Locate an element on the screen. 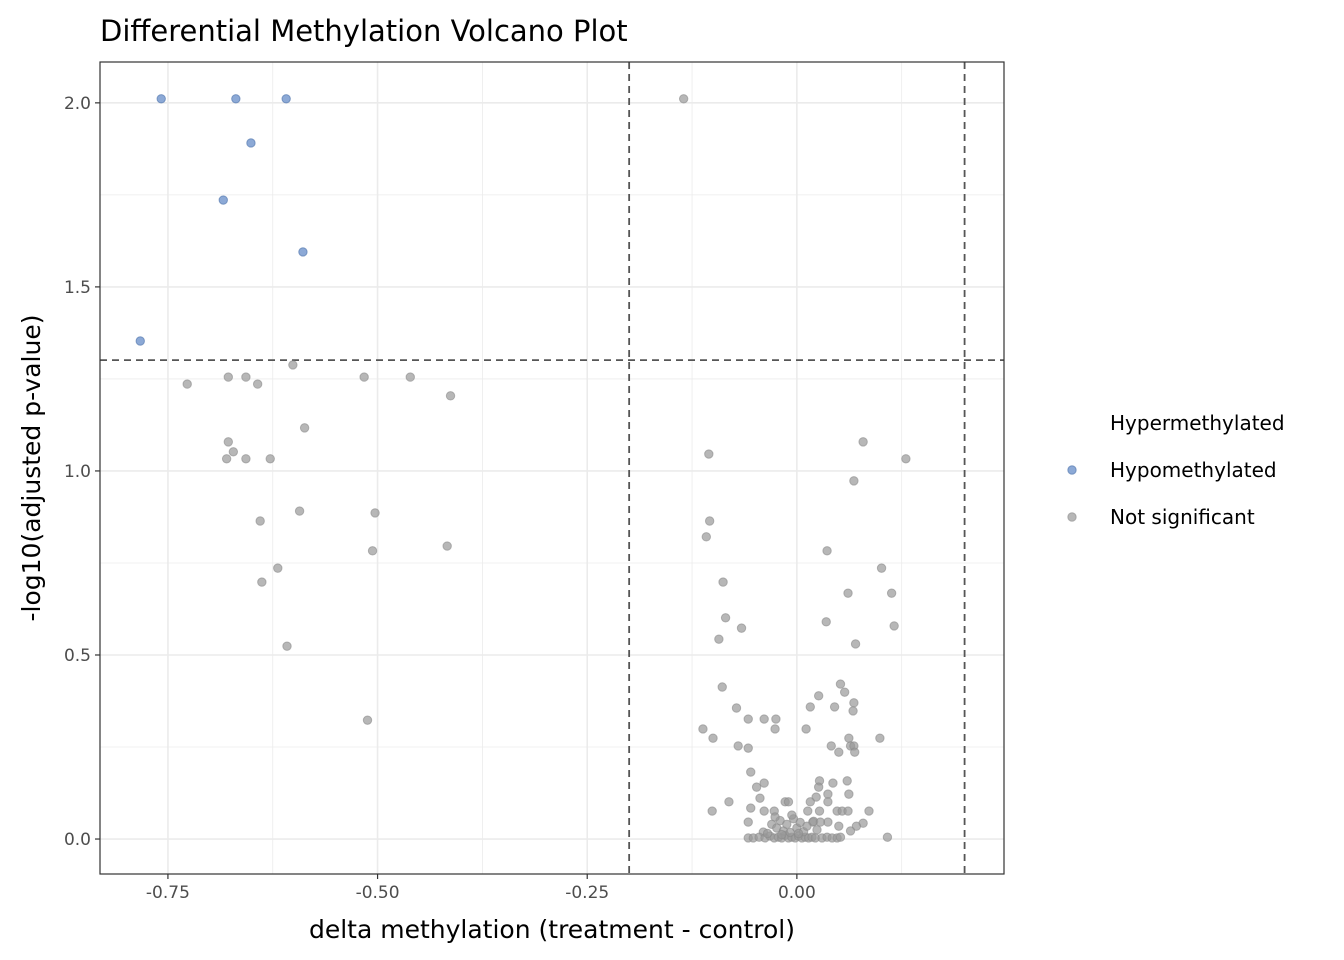  y-tick-label: 0.0 is located at coordinates (77, 840).